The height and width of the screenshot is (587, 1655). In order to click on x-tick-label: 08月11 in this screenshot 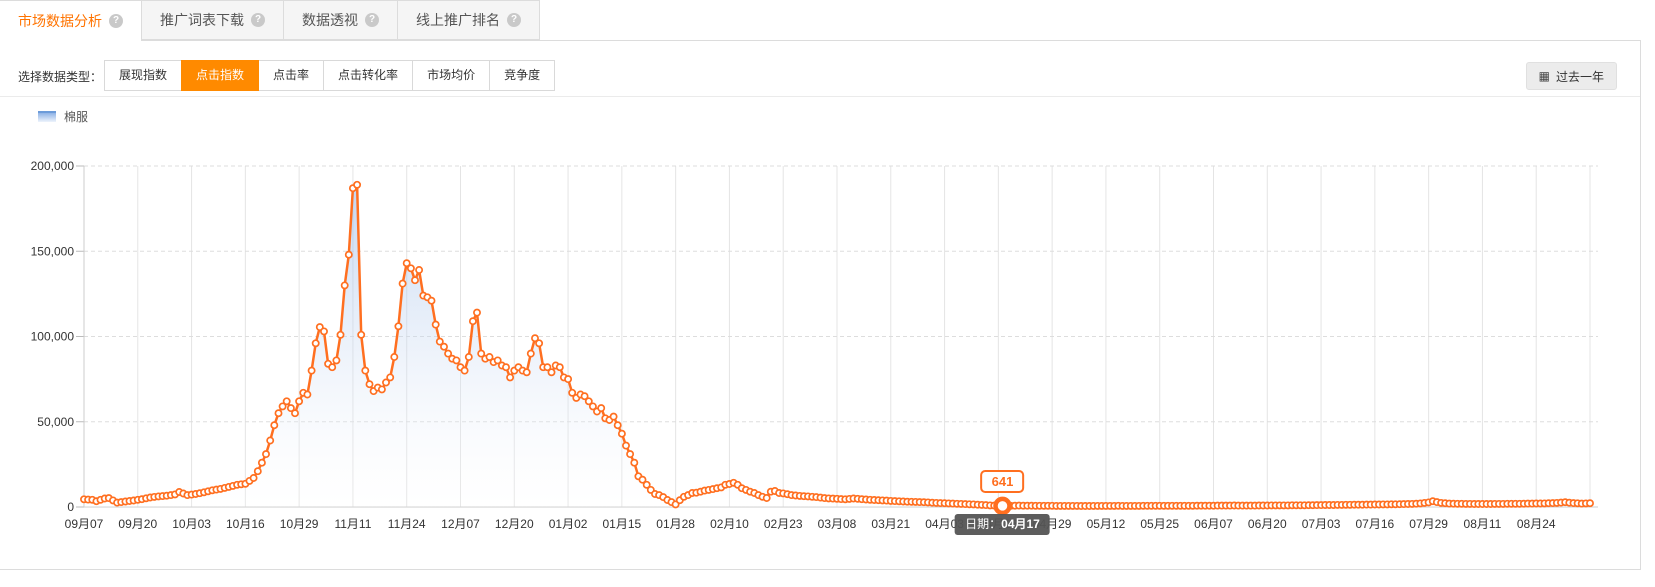, I will do `click(1483, 524)`.